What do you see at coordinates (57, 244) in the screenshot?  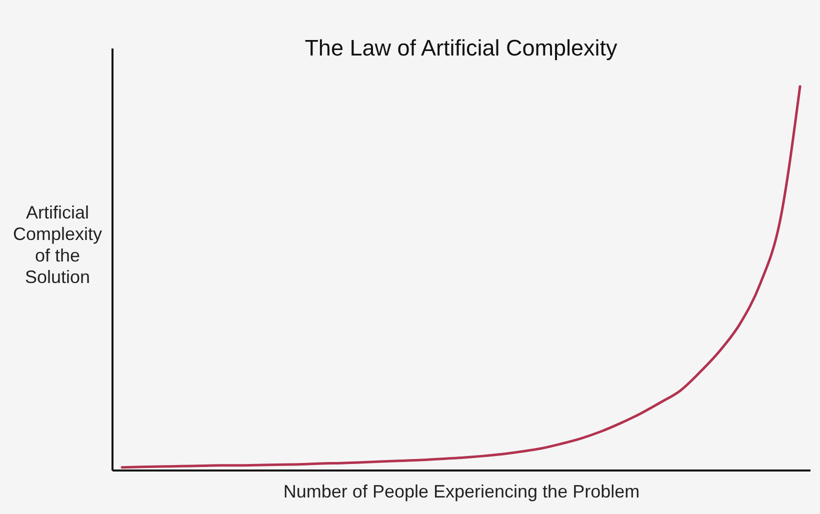 I see `y-axis-title: Artificial Complexity of the Solution` at bounding box center [57, 244].